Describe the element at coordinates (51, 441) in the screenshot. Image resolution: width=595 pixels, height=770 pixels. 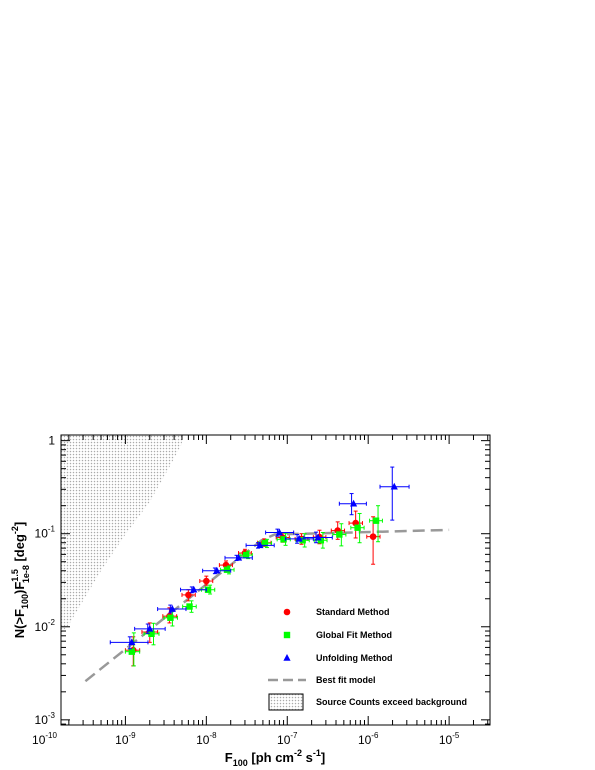
I see `y-tick-label: 1` at that location.